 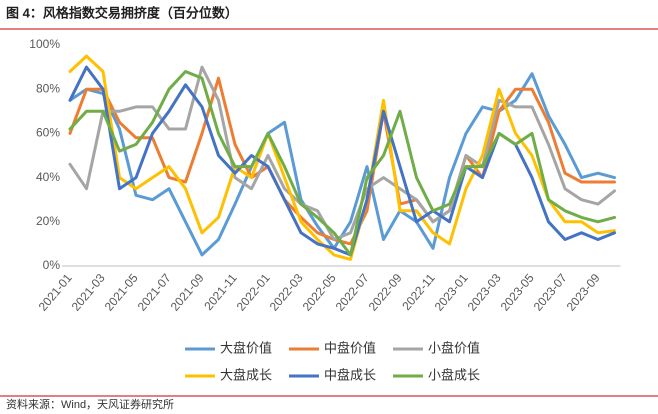 What do you see at coordinates (55, 292) in the screenshot?
I see `x-tick-label: 2021-01` at bounding box center [55, 292].